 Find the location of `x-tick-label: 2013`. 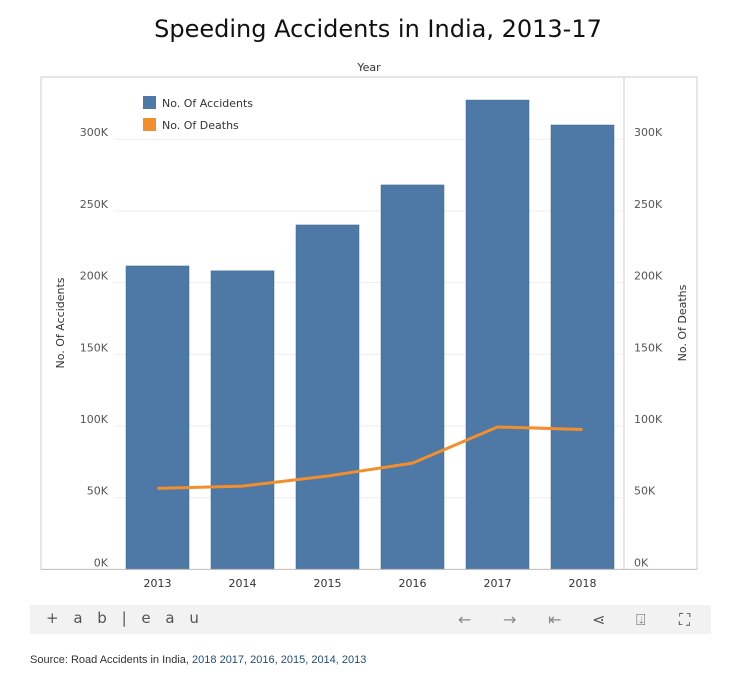

x-tick-label: 2013 is located at coordinates (158, 583).